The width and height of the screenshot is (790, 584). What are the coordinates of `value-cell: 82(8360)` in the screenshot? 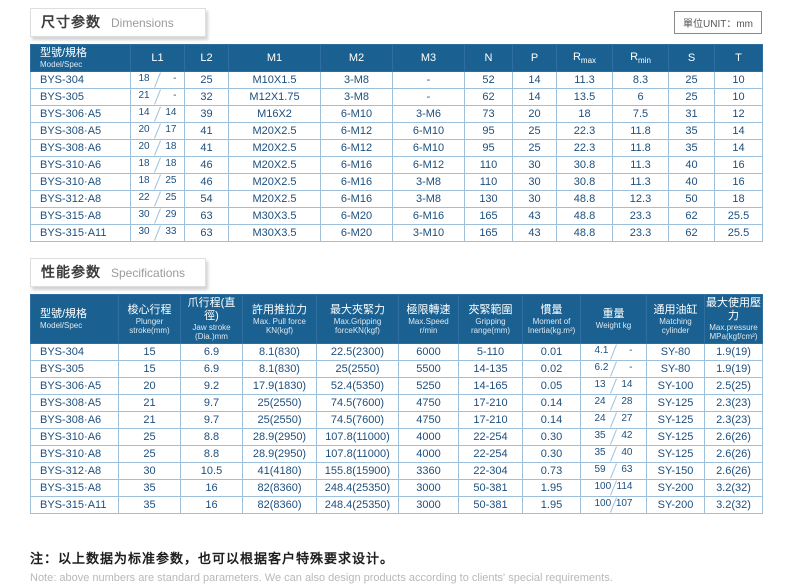 It's located at (279, 505).